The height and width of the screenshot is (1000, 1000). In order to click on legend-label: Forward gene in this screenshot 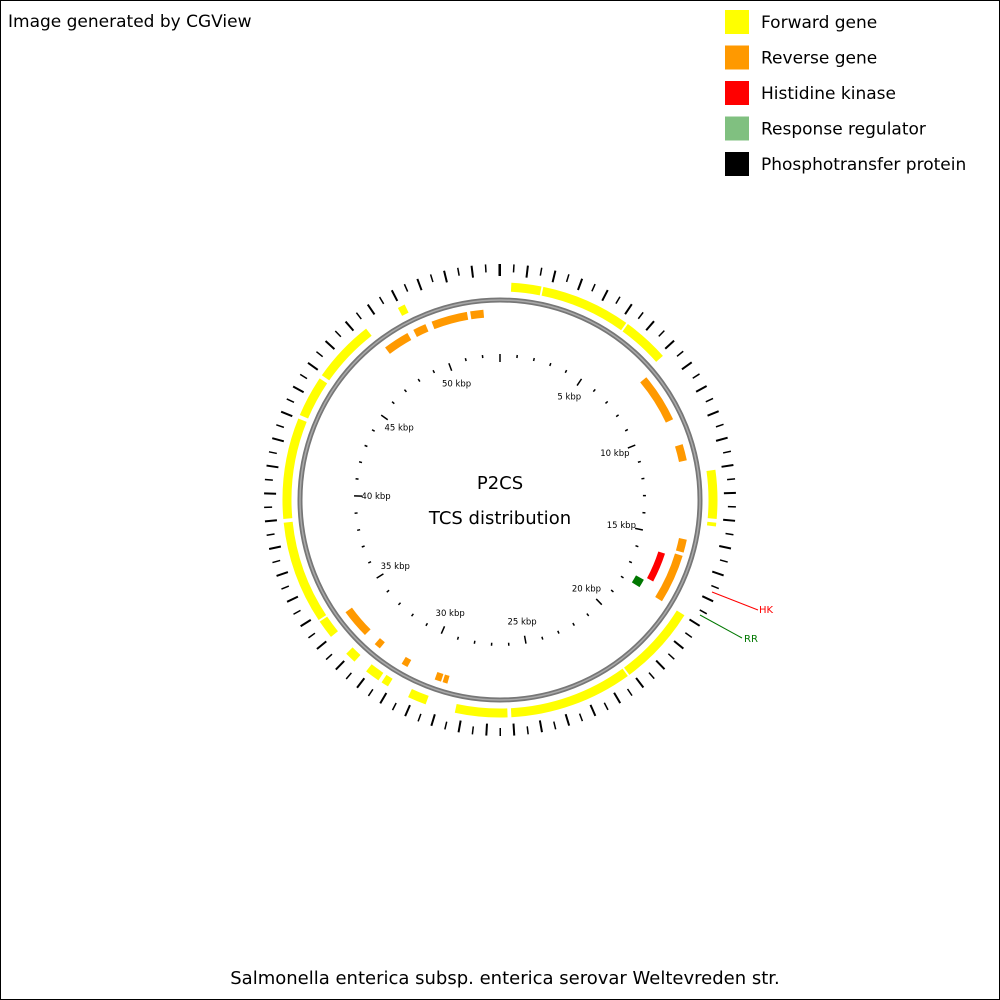, I will do `click(819, 23)`.